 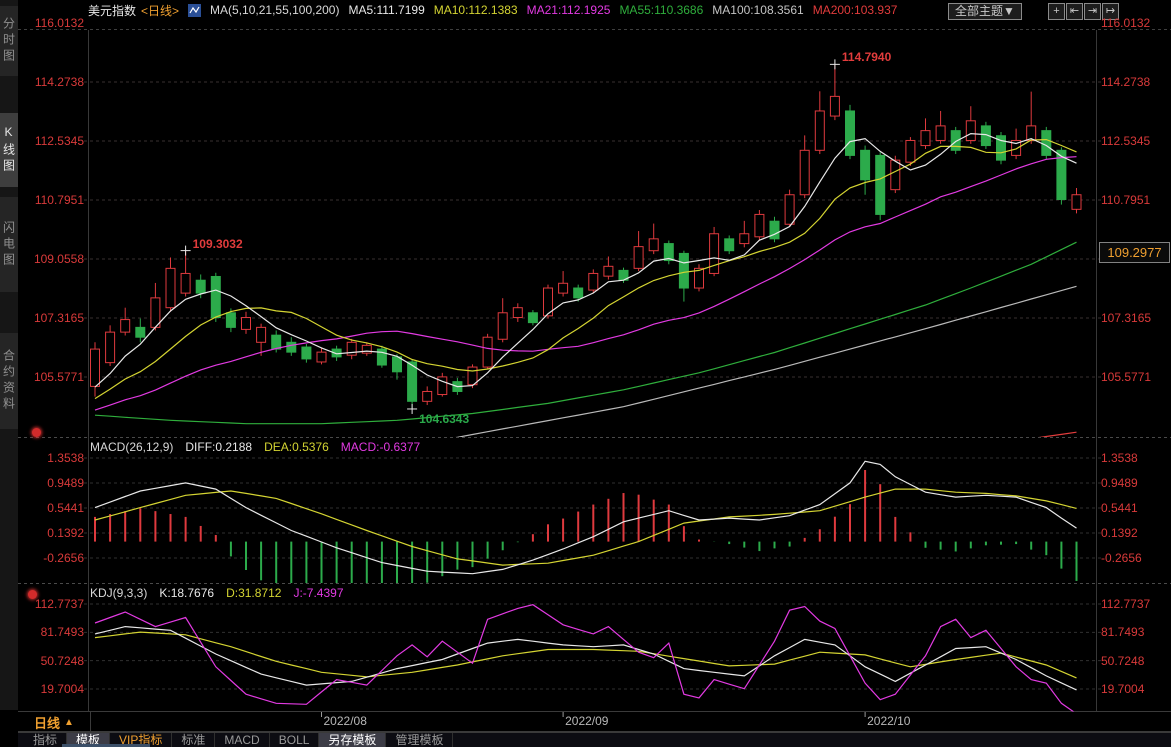 I want to click on price-annotation: 104.6343, so click(x=444, y=418).